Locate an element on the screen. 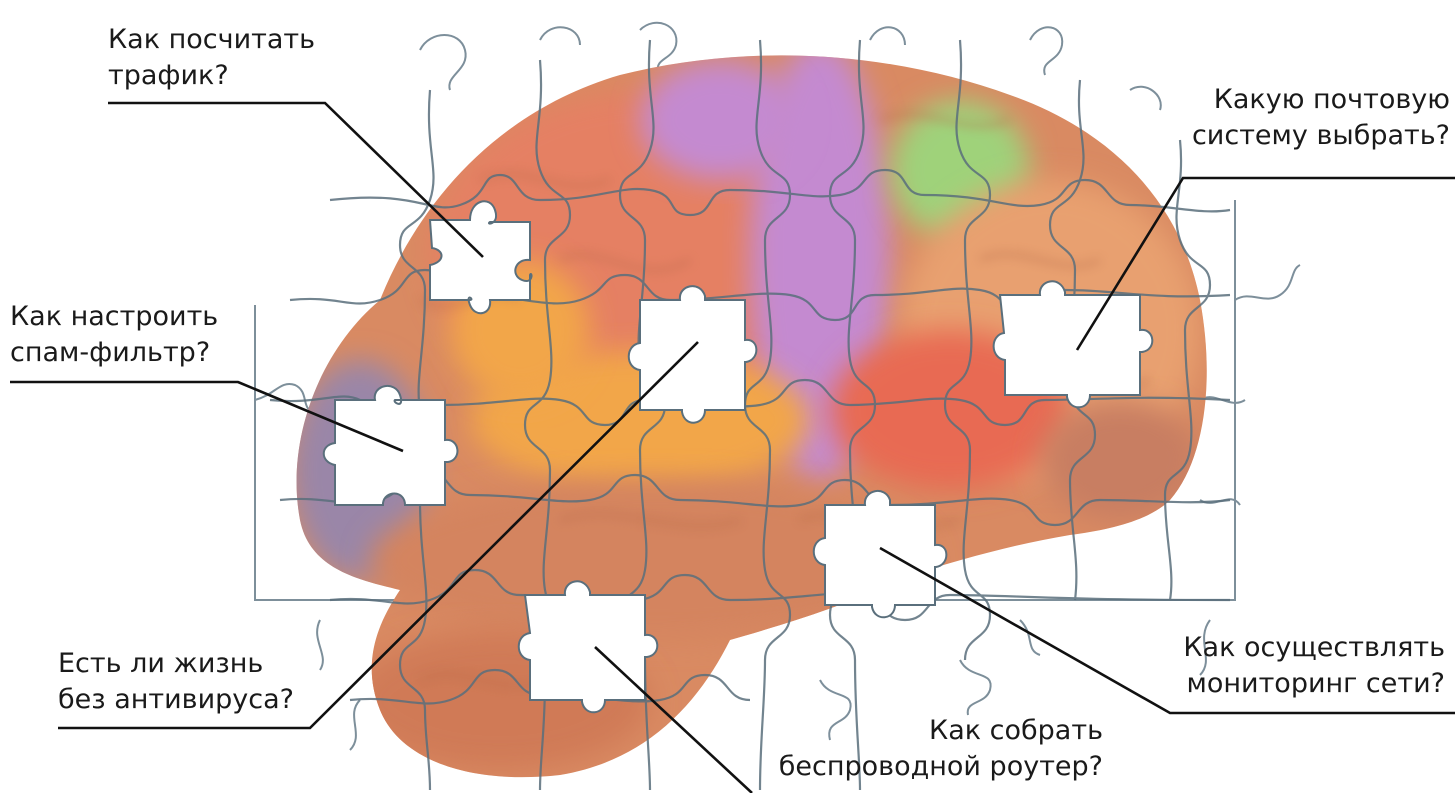  leader-spam is located at coordinates (207, 416).